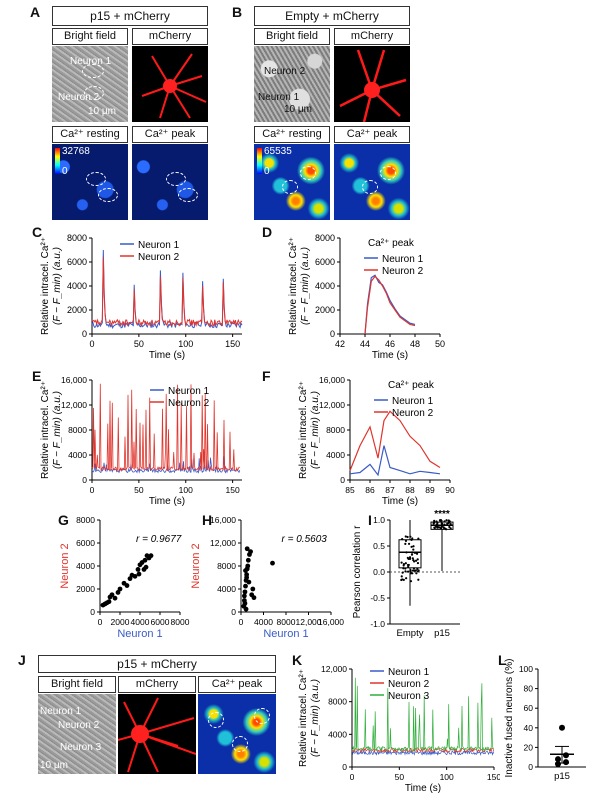 This screenshot has width=600, height=801. What do you see at coordinates (267, 232) in the screenshot?
I see `panel-label-d: D` at bounding box center [267, 232].